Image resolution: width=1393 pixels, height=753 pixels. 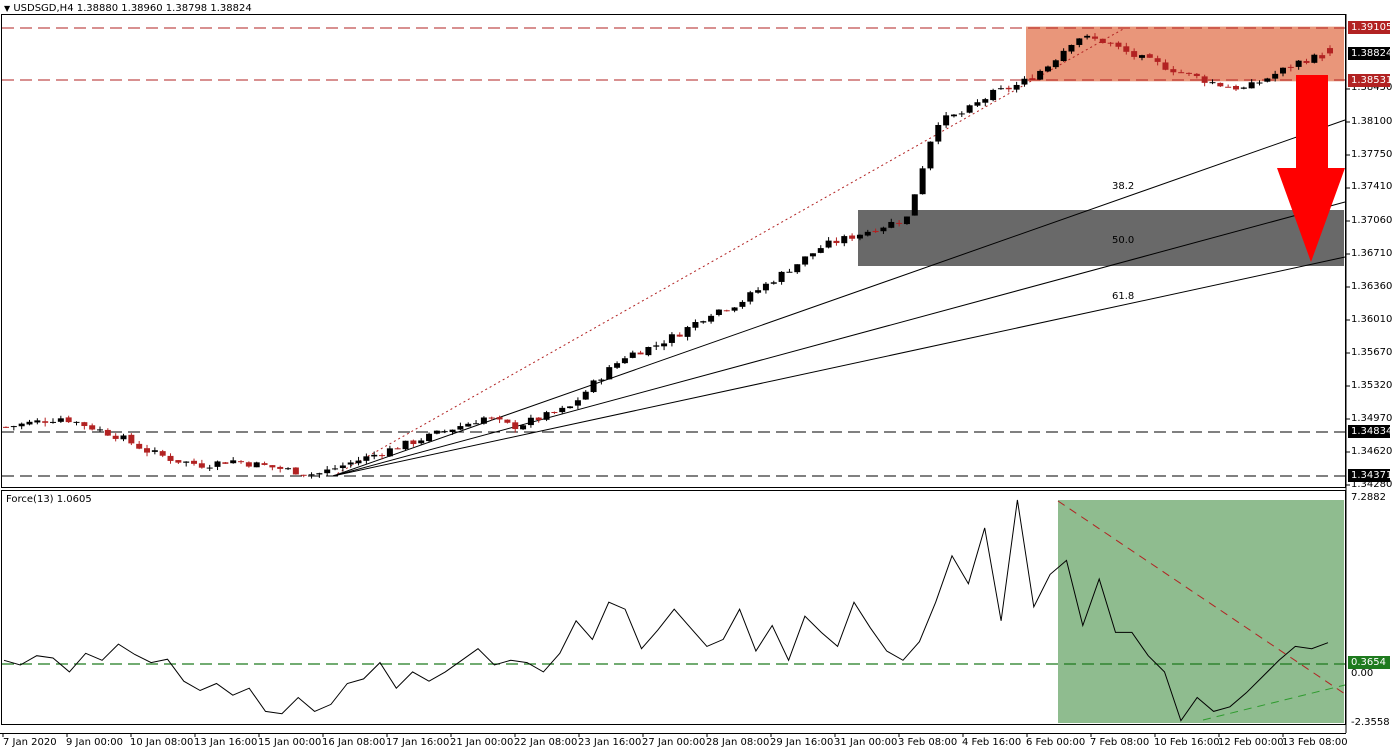 What do you see at coordinates (354, 742) in the screenshot?
I see `time-tick: 16 Jan 08:00` at bounding box center [354, 742].